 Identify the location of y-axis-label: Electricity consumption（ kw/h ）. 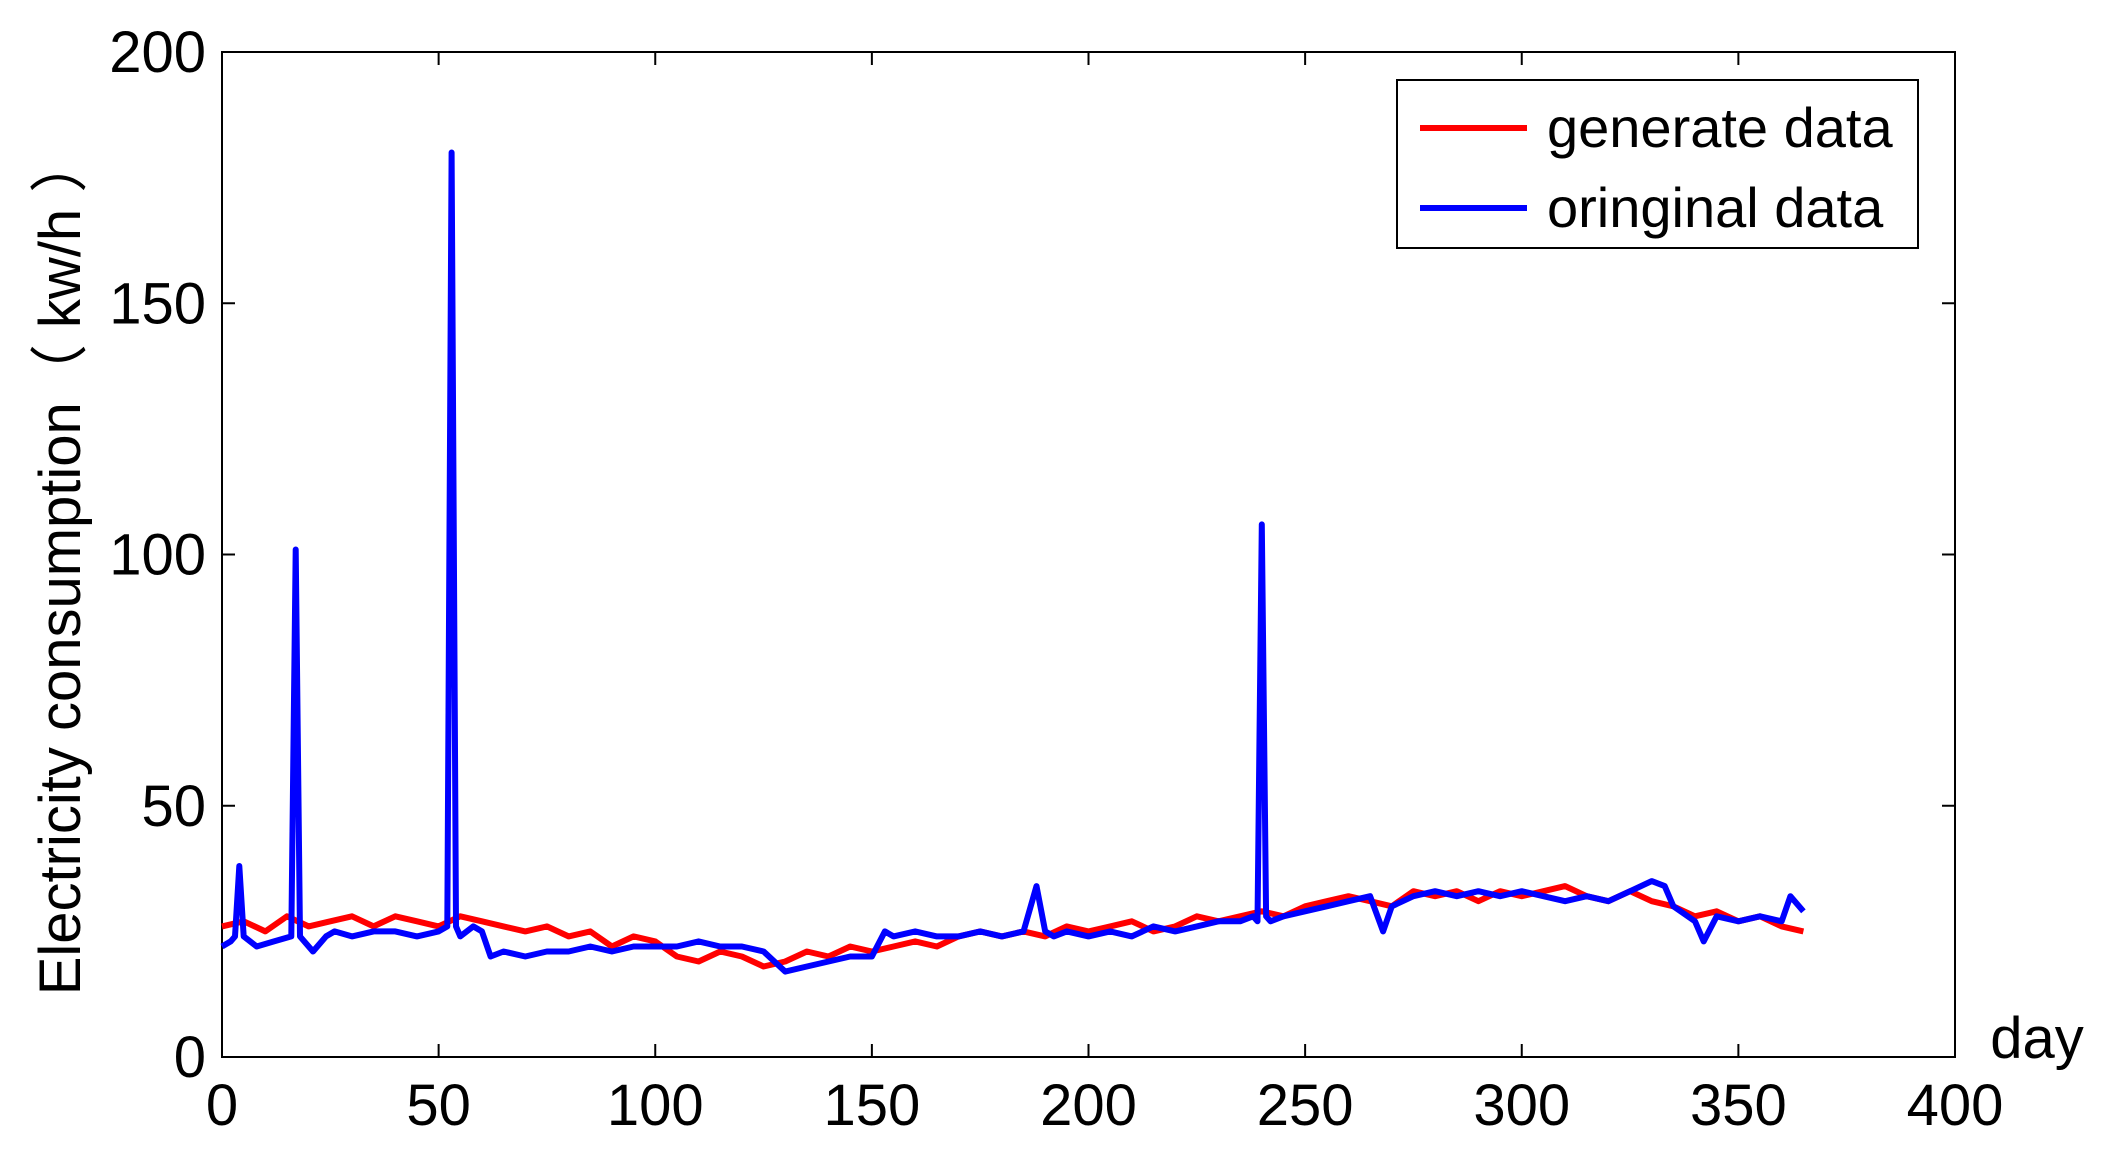
(60, 565).